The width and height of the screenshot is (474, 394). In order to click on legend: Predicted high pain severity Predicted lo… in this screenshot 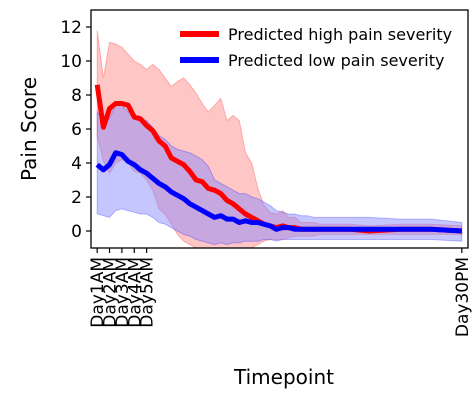, I will do `click(316, 47)`.